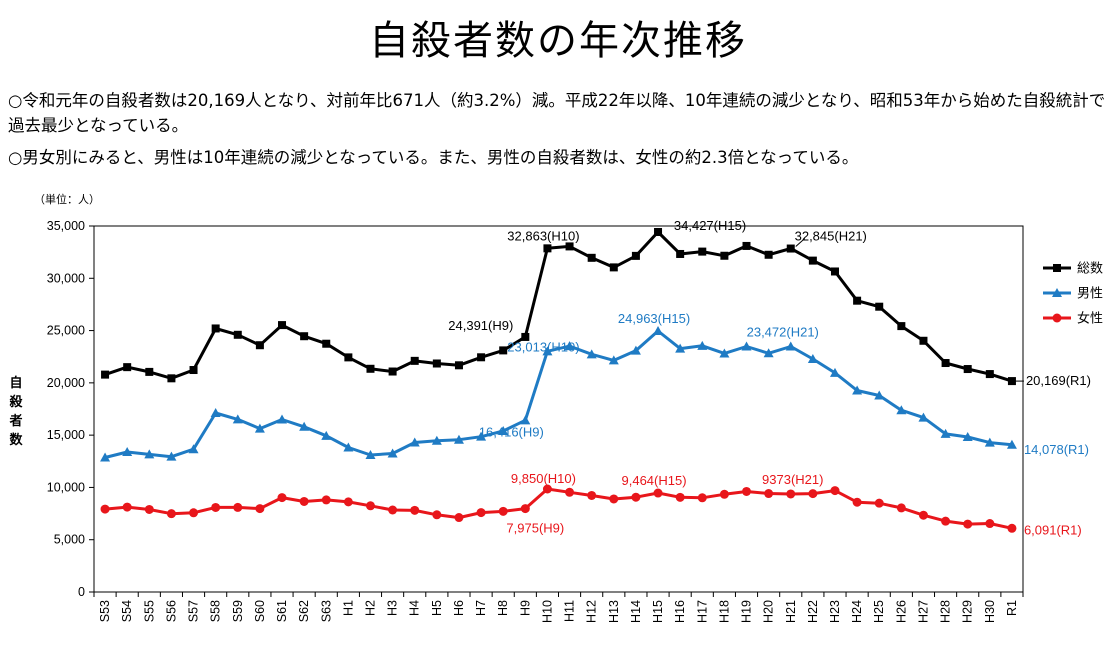 The image size is (1116, 664). I want to click on x-tick-label: H9, so click(525, 608).